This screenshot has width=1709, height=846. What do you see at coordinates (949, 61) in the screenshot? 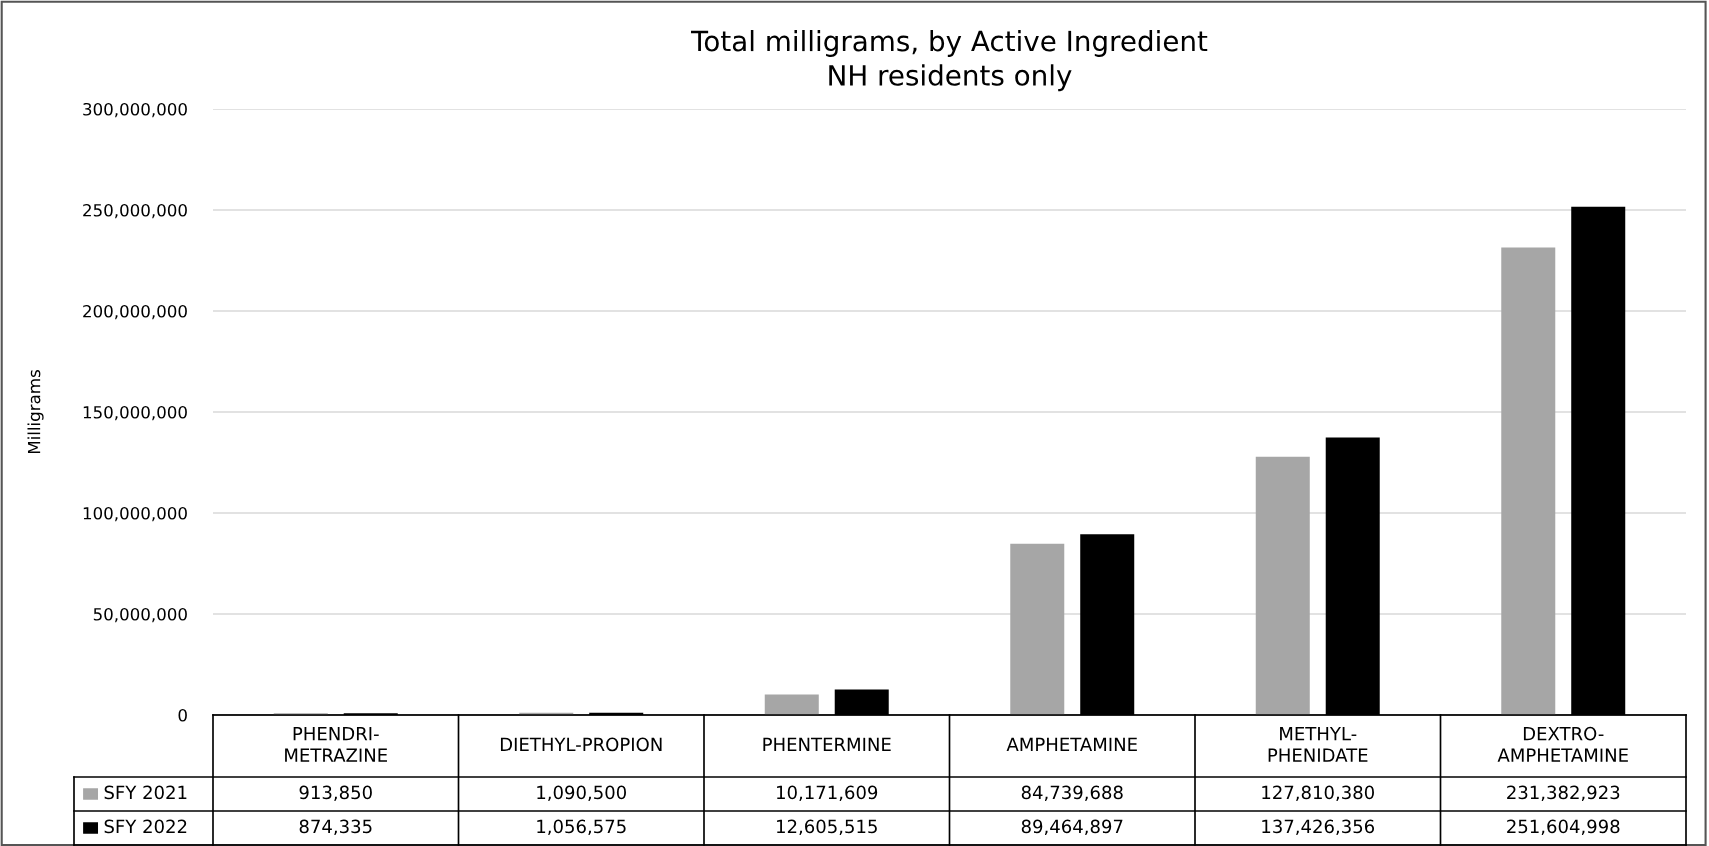
I see `chart-title: Total milligrams, by Active Ingredient NH residents only` at bounding box center [949, 61].